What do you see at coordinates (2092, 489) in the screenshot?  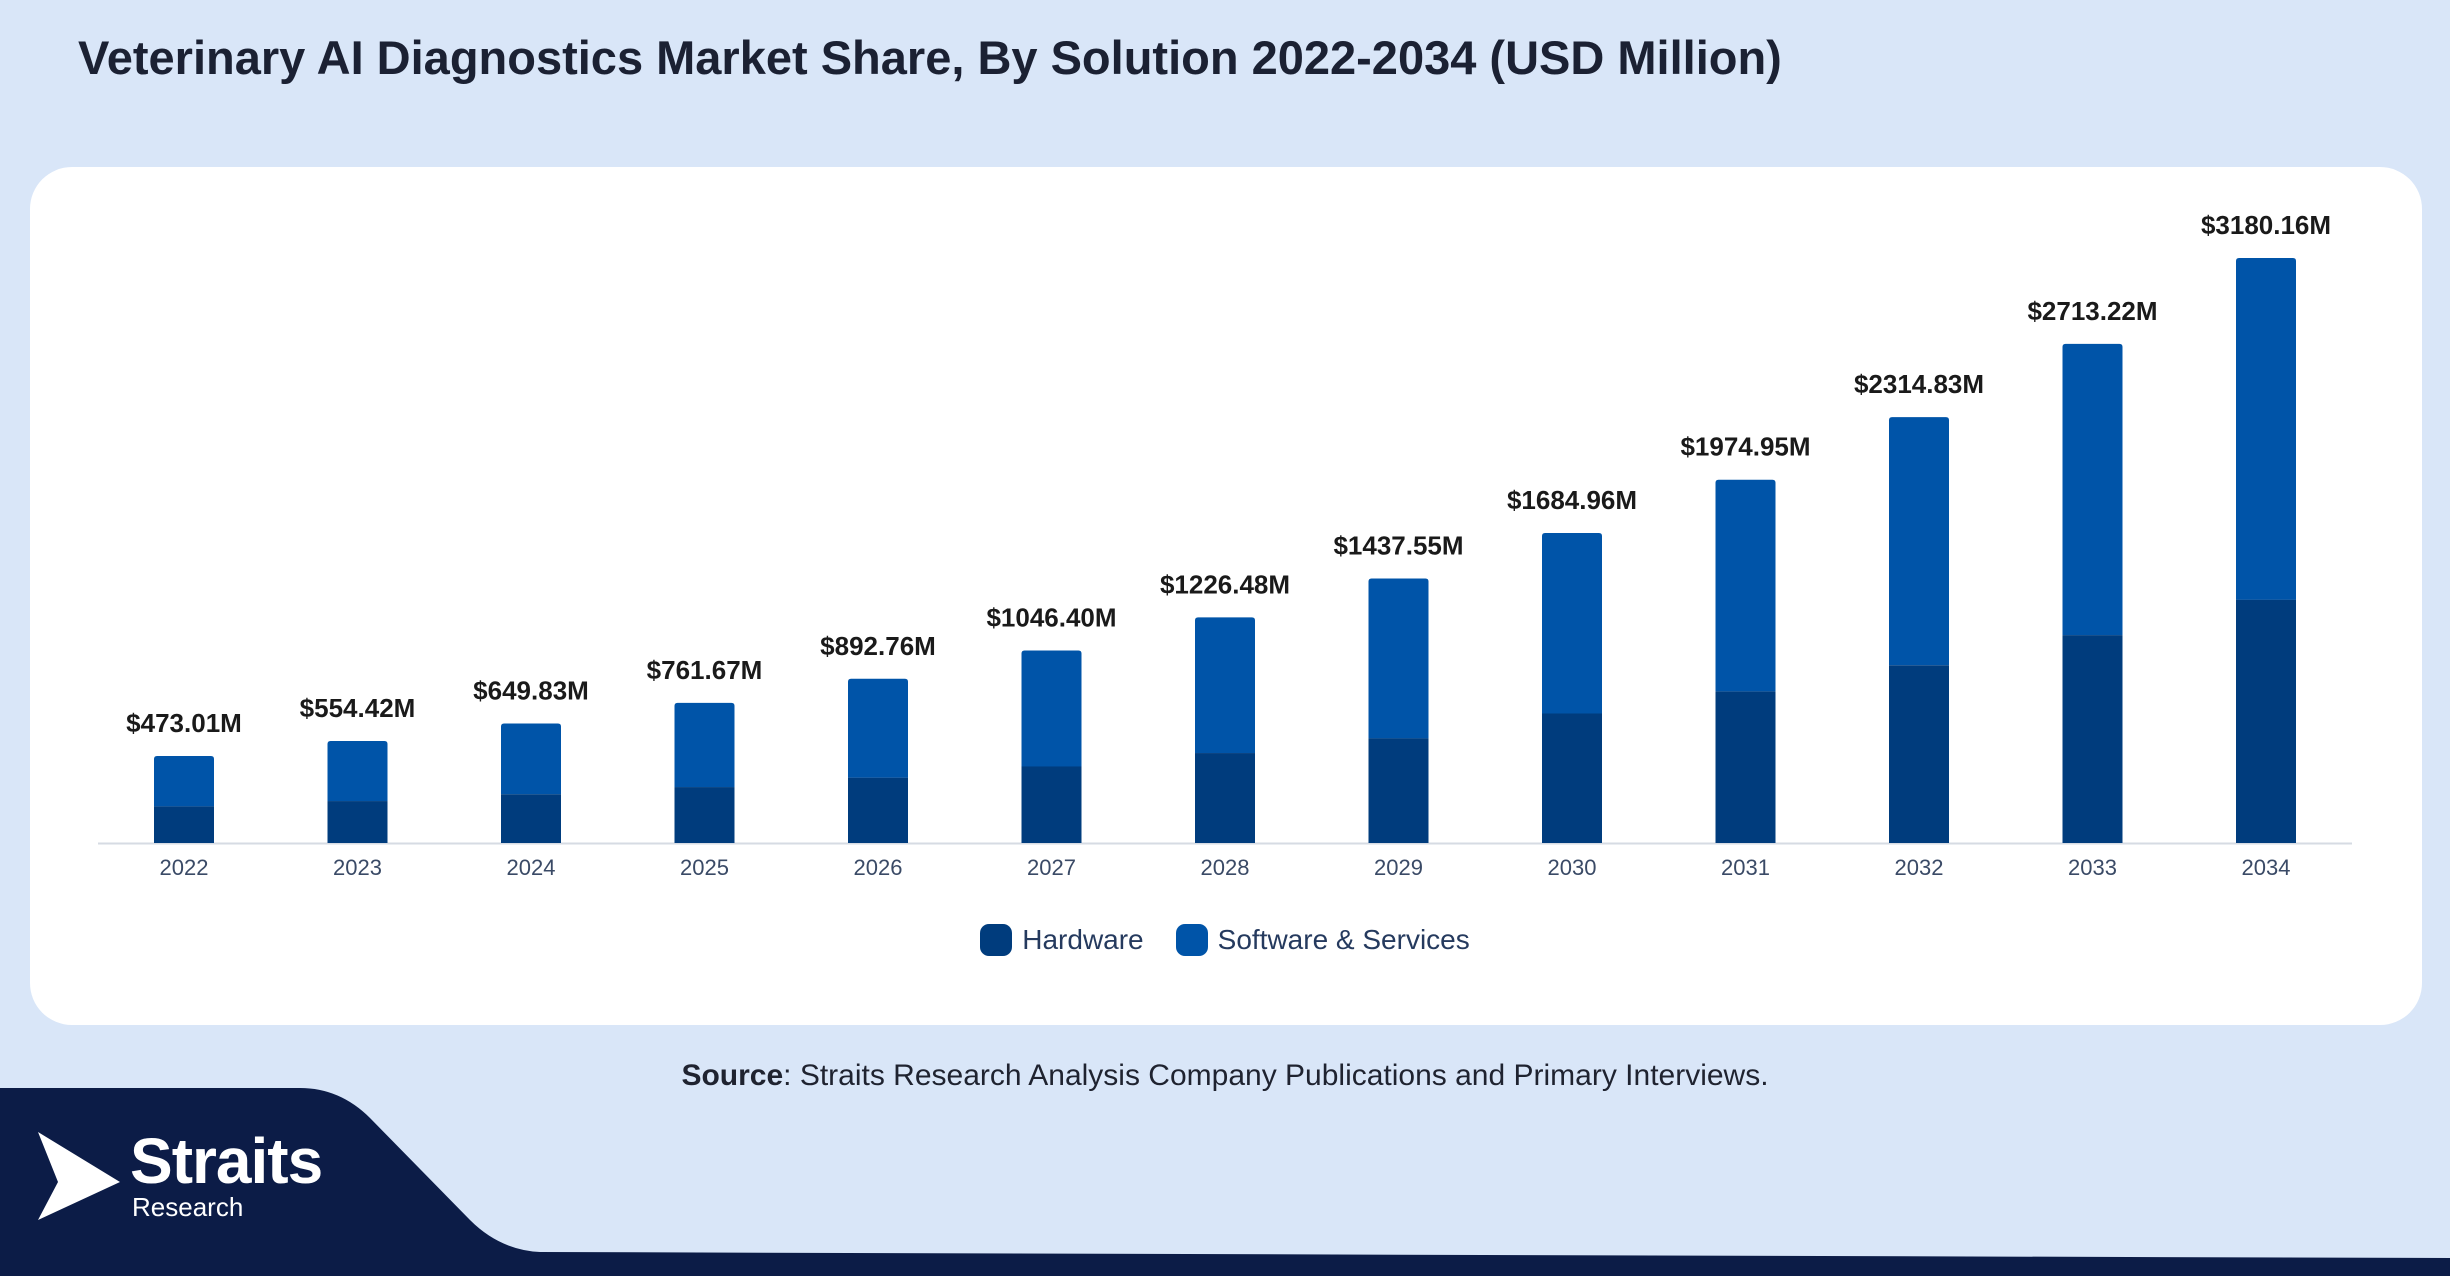 I see `bar-software-2033` at bounding box center [2092, 489].